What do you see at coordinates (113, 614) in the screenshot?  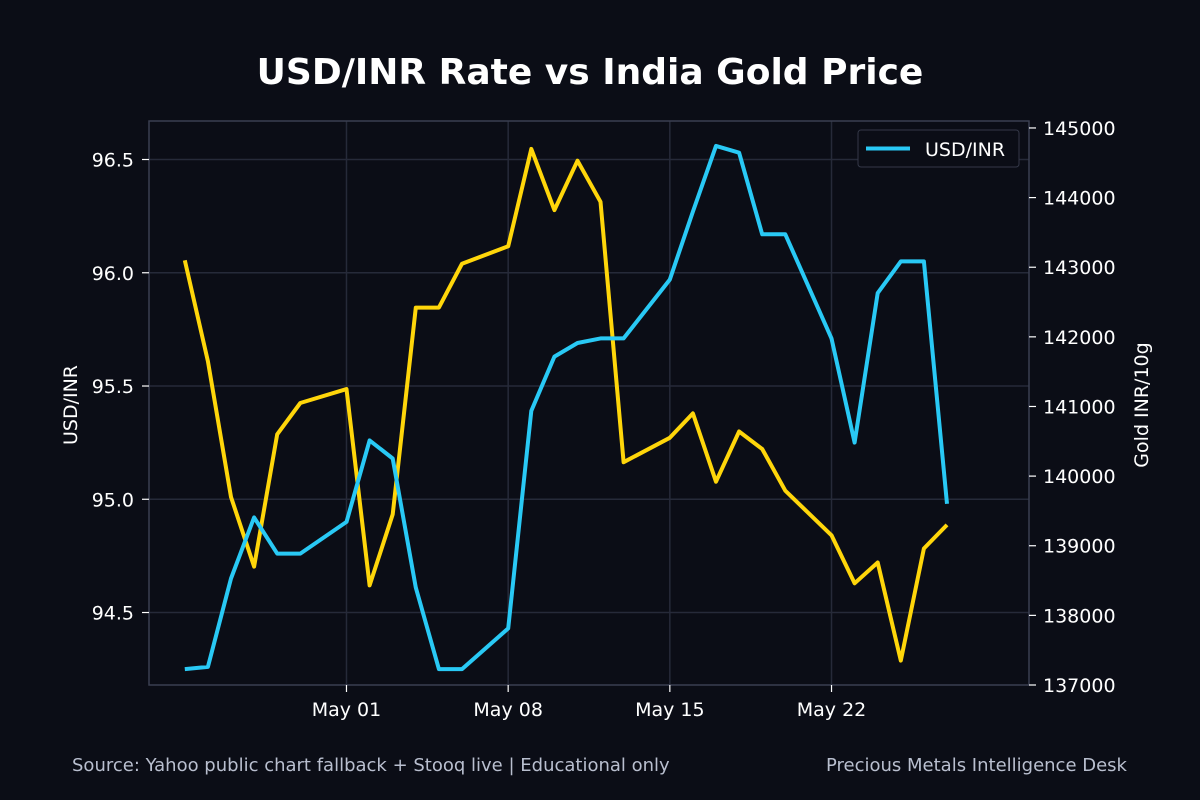 I see `y-left-tick-label: 94.5` at bounding box center [113, 614].